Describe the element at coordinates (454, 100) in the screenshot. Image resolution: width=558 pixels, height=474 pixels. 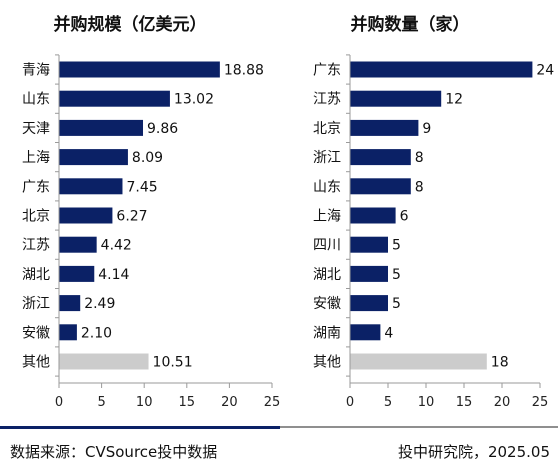
I see `data-label: 12` at that location.